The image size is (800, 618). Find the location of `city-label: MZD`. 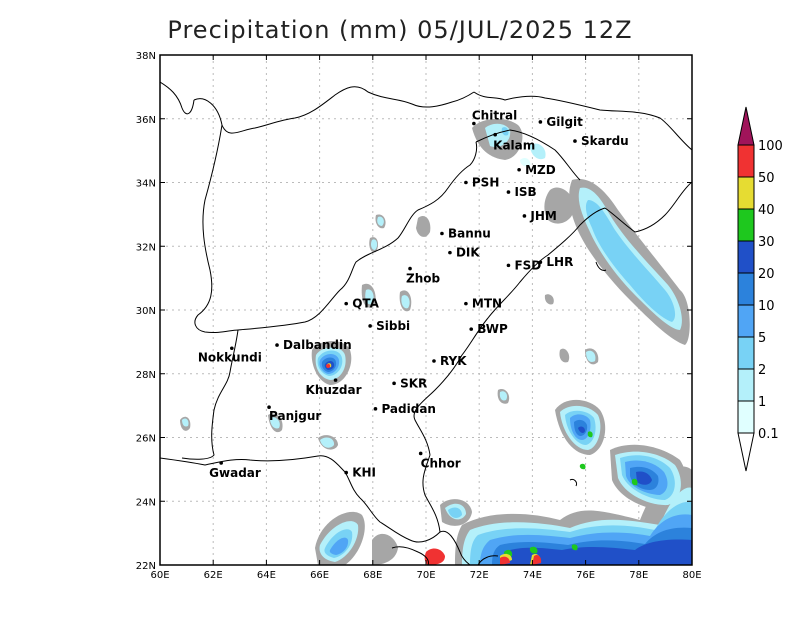

city-label: MZD is located at coordinates (540, 170).